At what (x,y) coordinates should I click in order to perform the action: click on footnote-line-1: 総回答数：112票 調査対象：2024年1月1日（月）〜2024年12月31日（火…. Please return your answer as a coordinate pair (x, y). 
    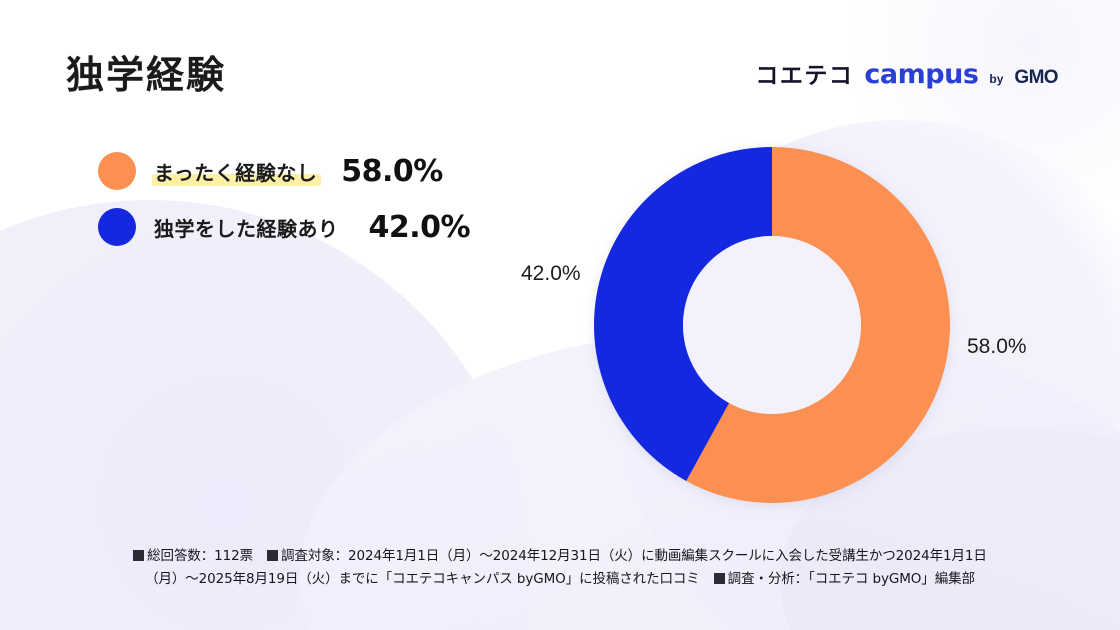
    Looking at the image, I should click on (560, 556).